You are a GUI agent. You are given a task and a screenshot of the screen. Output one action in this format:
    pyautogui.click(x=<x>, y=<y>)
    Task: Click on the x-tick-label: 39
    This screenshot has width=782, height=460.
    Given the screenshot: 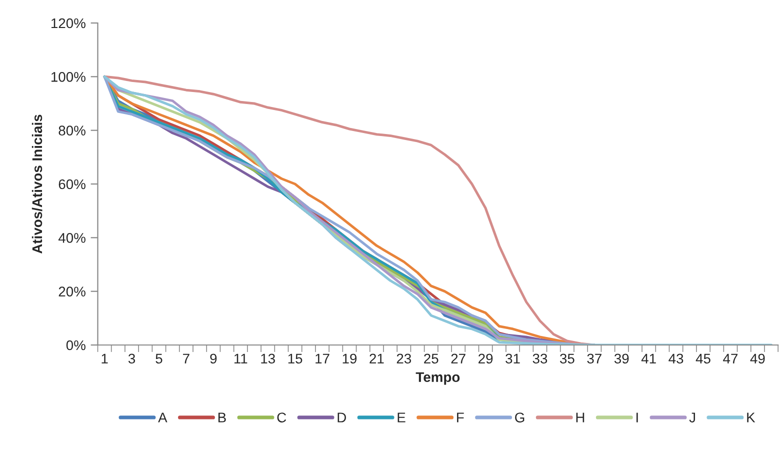 What is the action you would take?
    pyautogui.click(x=621, y=359)
    